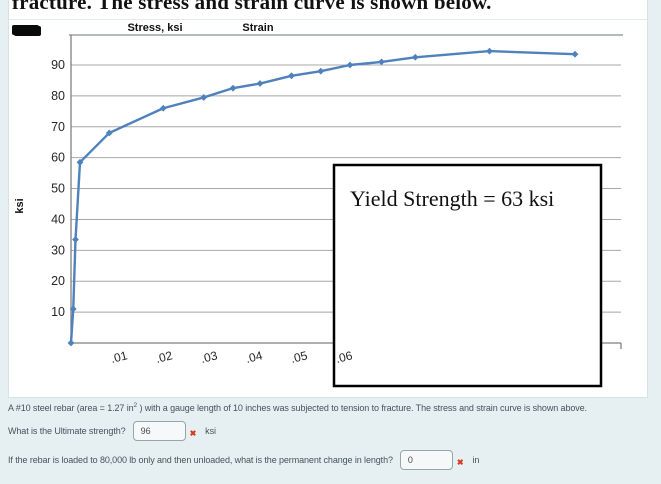 The width and height of the screenshot is (661, 484). I want to click on svg-text: 70, so click(58, 127).